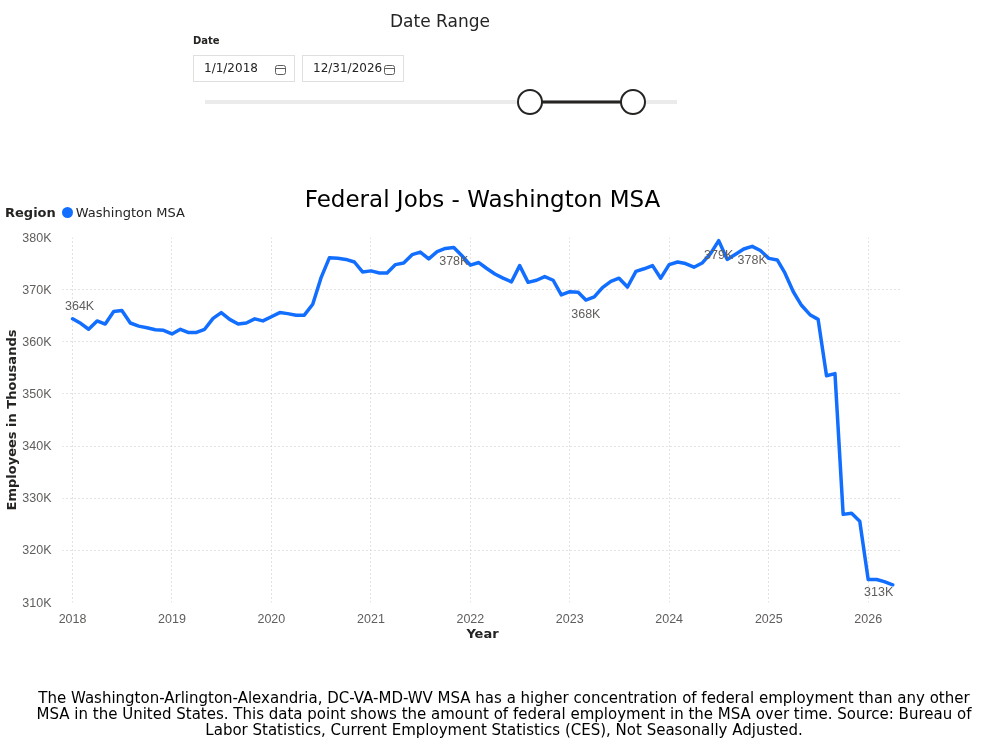 Image resolution: width=1008 pixels, height=756 pixels. Describe the element at coordinates (244, 68) in the screenshot. I see `text: 1/1/2018` at that location.